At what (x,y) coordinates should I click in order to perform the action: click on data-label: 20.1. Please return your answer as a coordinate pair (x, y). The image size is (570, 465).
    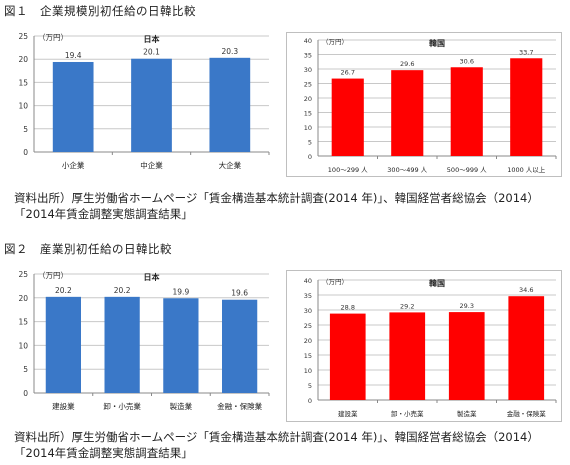
    Looking at the image, I should click on (151, 52).